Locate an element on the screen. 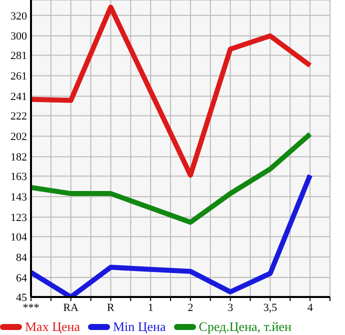 This screenshot has width=345, height=335. x-tick-label: 4 is located at coordinates (310, 308).